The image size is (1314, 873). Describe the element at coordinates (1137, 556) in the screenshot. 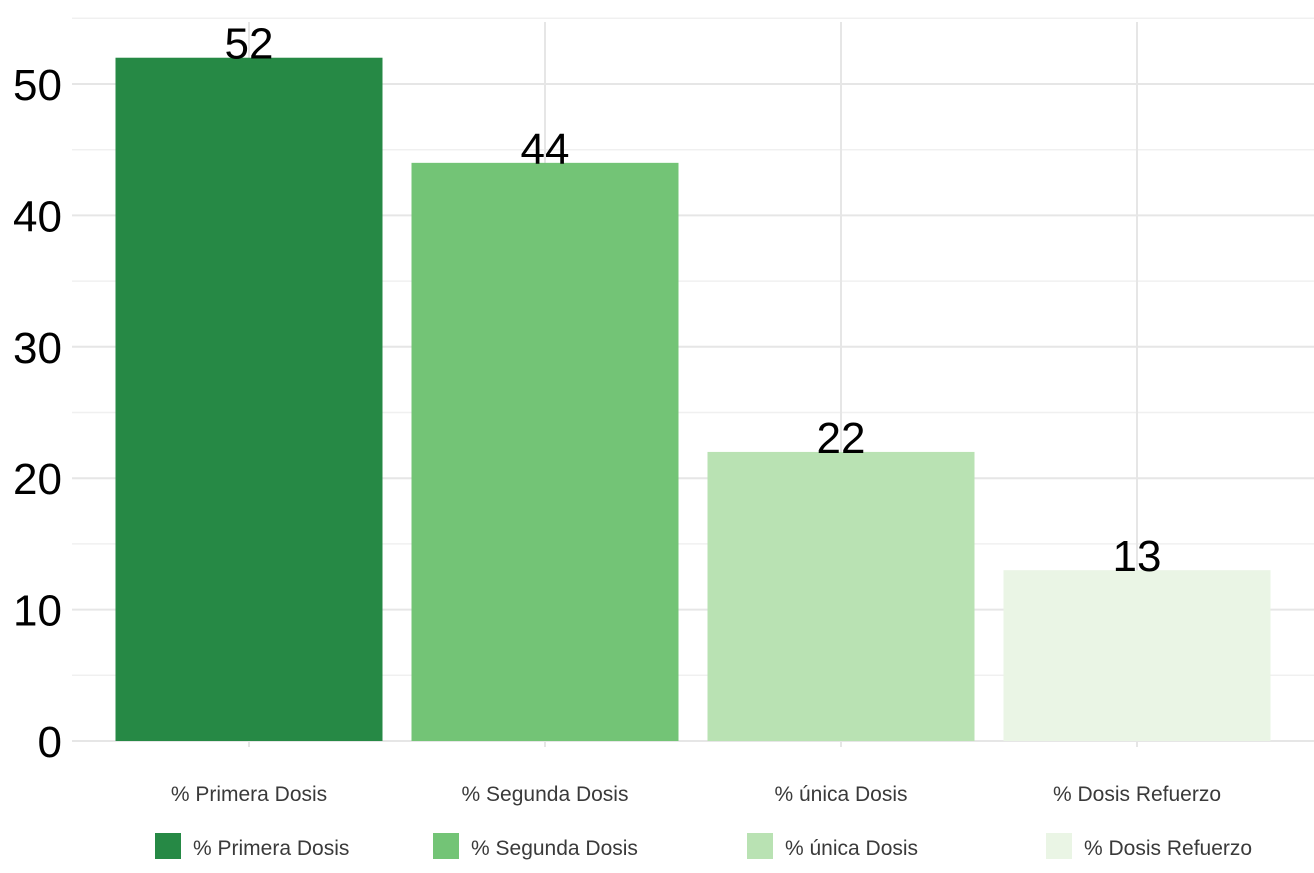

I see `data-label: 13` at that location.